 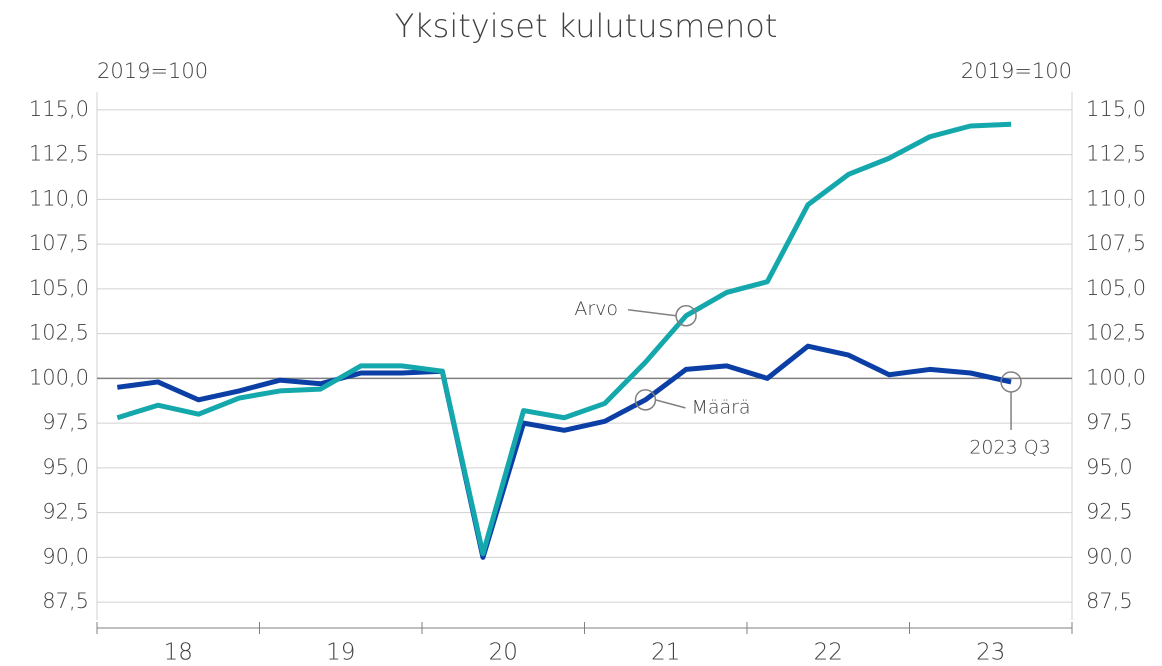 I want to click on x-tick-label: 23, so click(x=990, y=653).